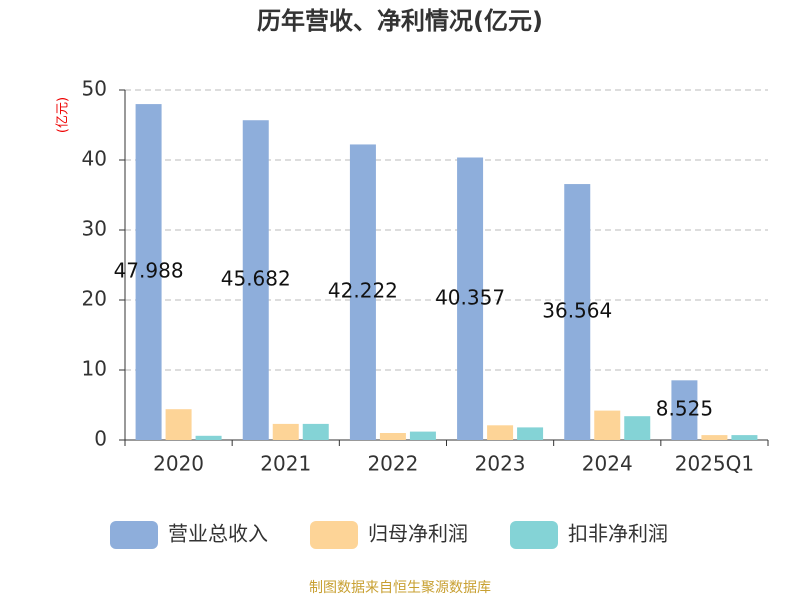  What do you see at coordinates (94, 369) in the screenshot?
I see `y-tick-label: 10` at bounding box center [94, 369].